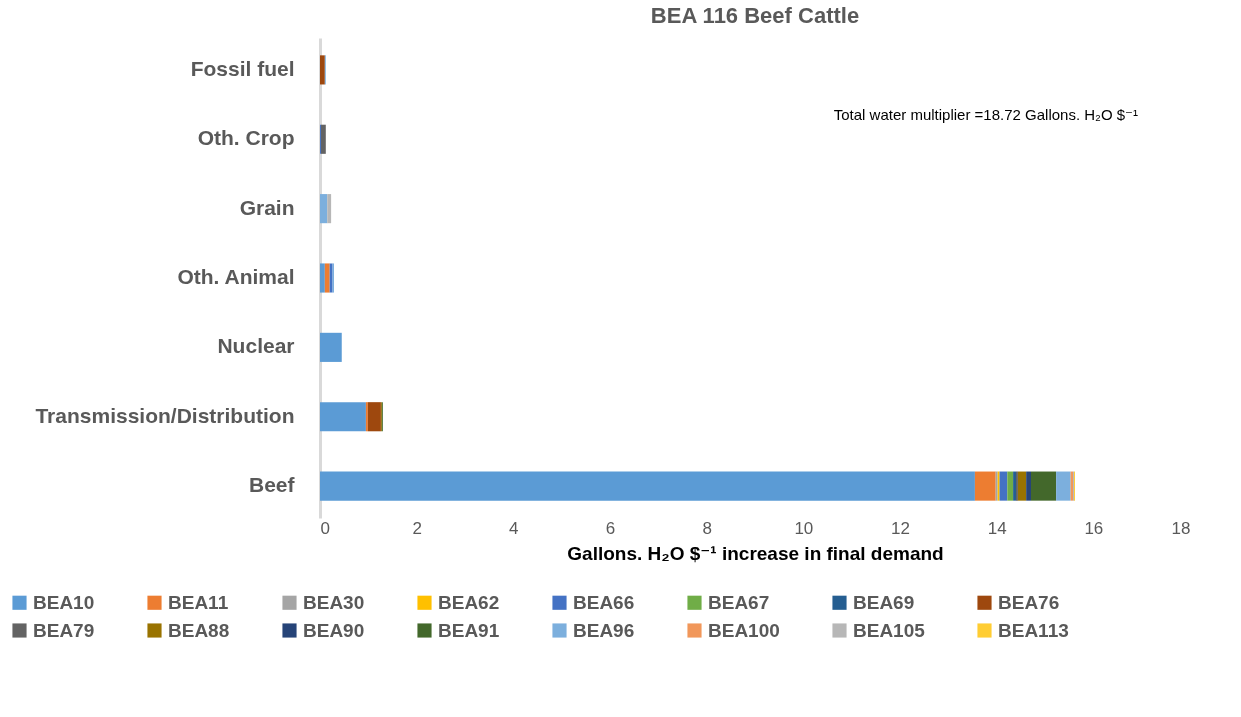 The image size is (1241, 717). Describe the element at coordinates (199, 630) in the screenshot. I see `legend-label: BEA88` at that location.